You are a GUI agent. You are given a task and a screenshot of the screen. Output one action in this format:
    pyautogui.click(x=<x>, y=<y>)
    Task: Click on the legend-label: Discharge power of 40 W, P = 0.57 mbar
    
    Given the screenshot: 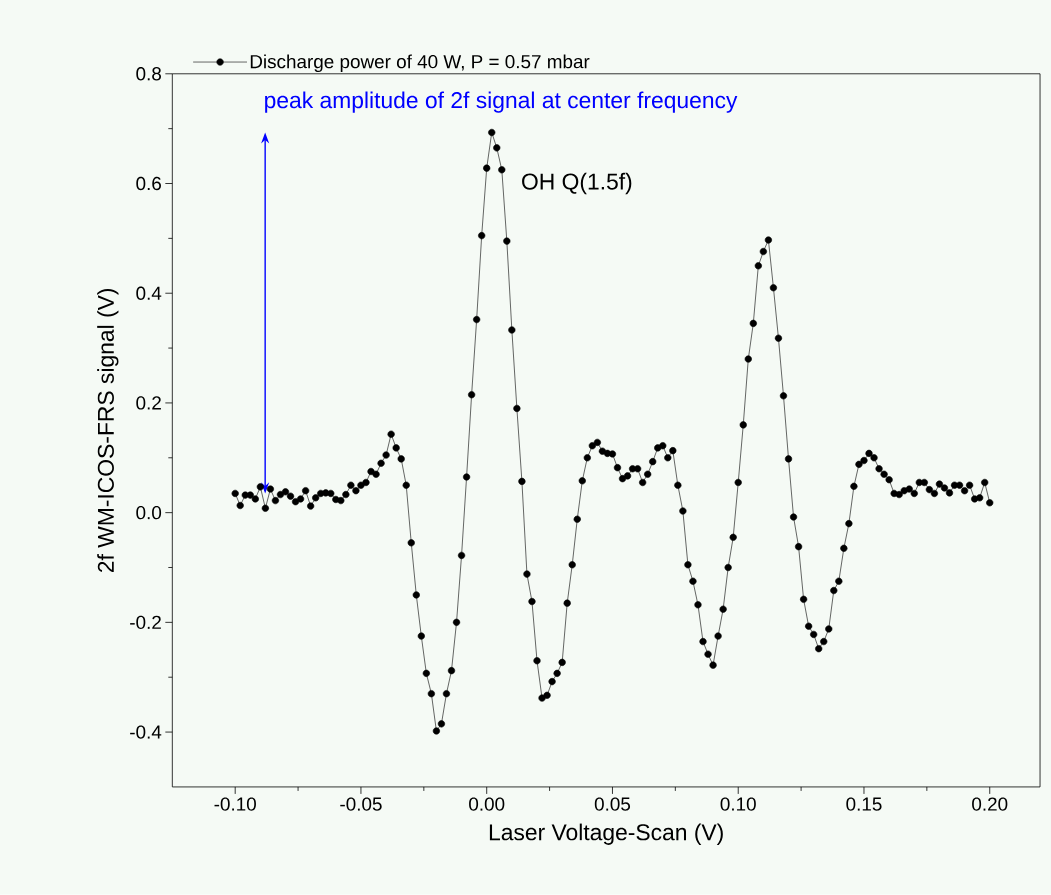 What is the action you would take?
    pyautogui.click(x=420, y=63)
    